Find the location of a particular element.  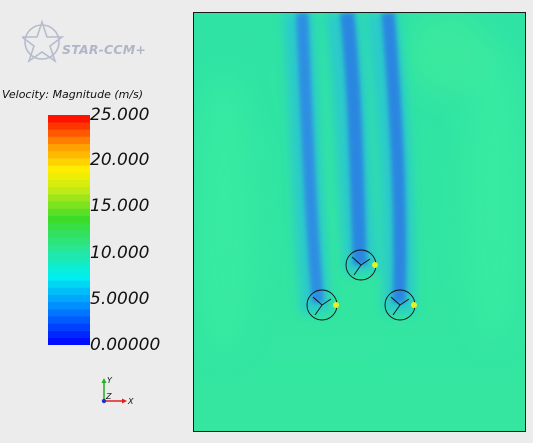

z-axis-dot is located at coordinates (104, 401).